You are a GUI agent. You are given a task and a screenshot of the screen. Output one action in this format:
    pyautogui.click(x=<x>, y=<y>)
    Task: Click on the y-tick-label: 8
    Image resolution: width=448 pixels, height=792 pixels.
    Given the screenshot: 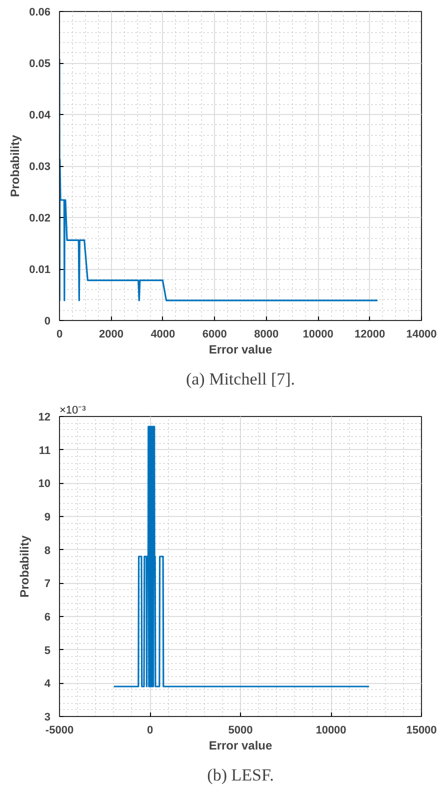 What is the action you would take?
    pyautogui.click(x=47, y=550)
    